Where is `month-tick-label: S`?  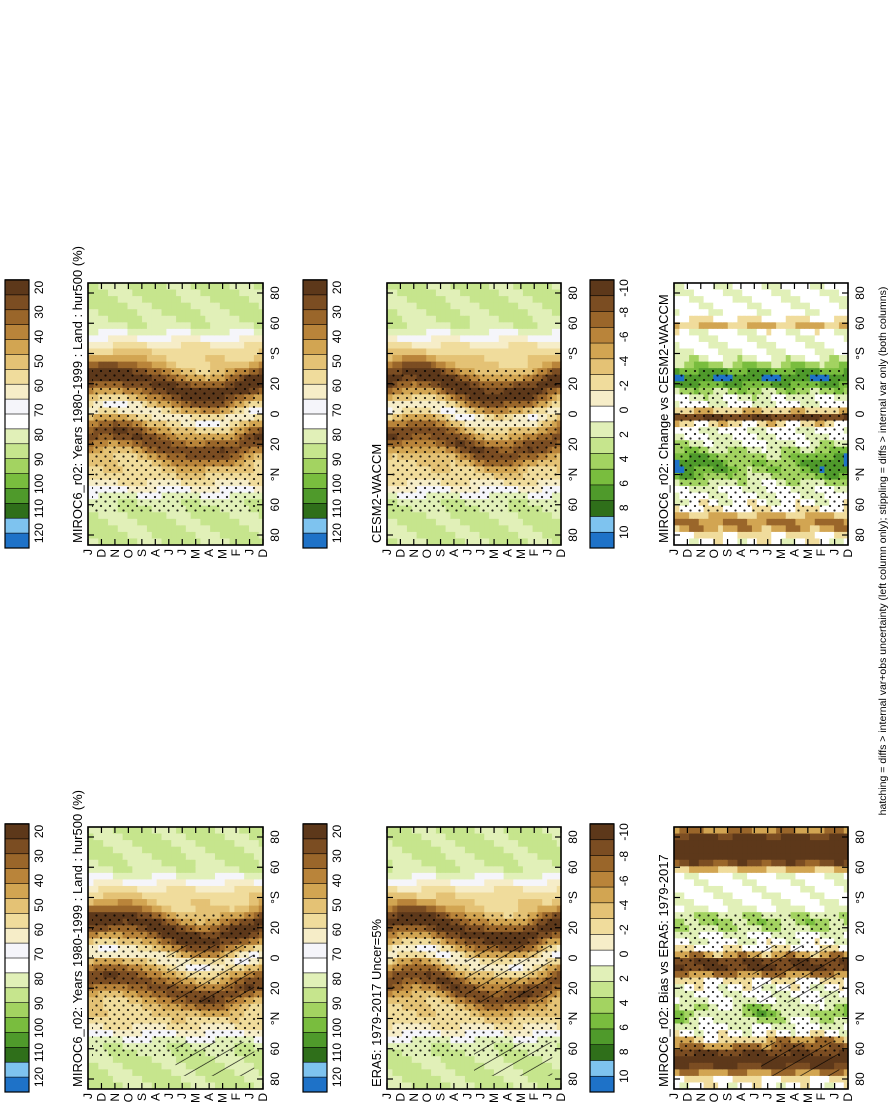
month-tick-label: S is located at coordinates (142, 553).